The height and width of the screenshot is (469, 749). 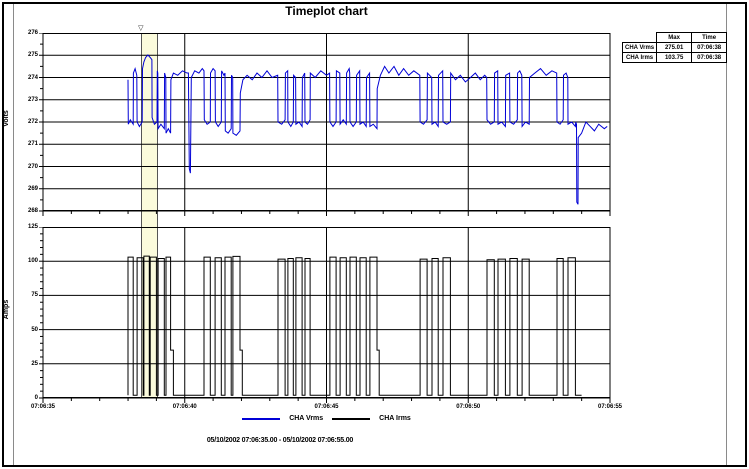 I want to click on amp-tick-label: 0, so click(x=36, y=398).